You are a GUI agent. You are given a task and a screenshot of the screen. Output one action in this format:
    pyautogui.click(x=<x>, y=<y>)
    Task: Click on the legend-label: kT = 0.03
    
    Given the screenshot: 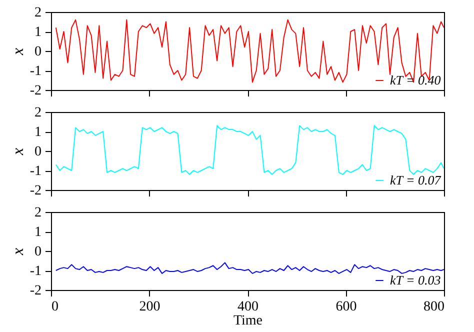 What is the action you would take?
    pyautogui.click(x=416, y=280)
    